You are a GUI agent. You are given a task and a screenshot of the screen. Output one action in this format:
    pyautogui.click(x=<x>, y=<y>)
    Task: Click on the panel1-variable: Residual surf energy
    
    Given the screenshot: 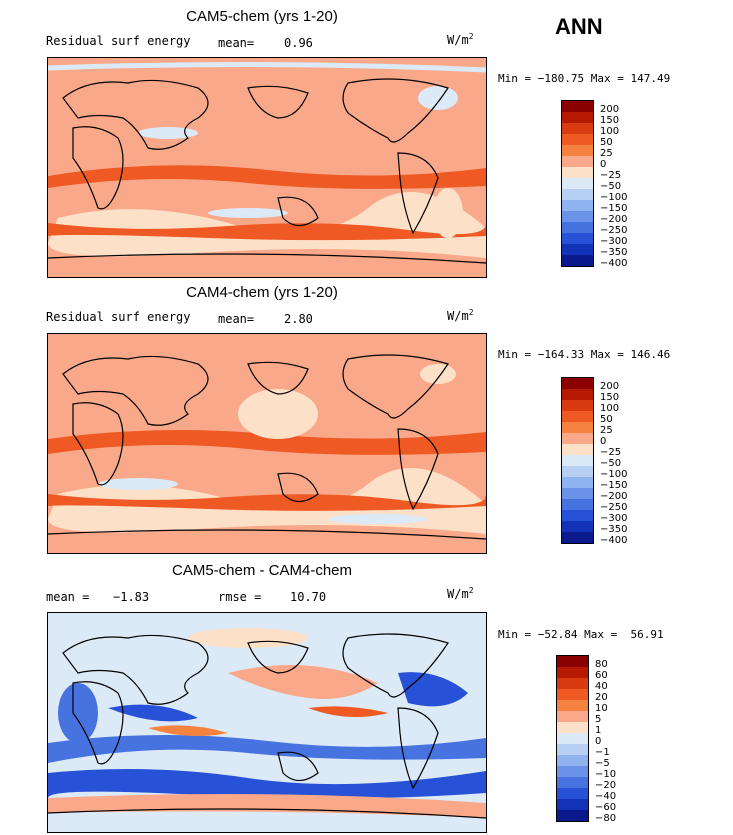 What is the action you would take?
    pyautogui.click(x=118, y=41)
    